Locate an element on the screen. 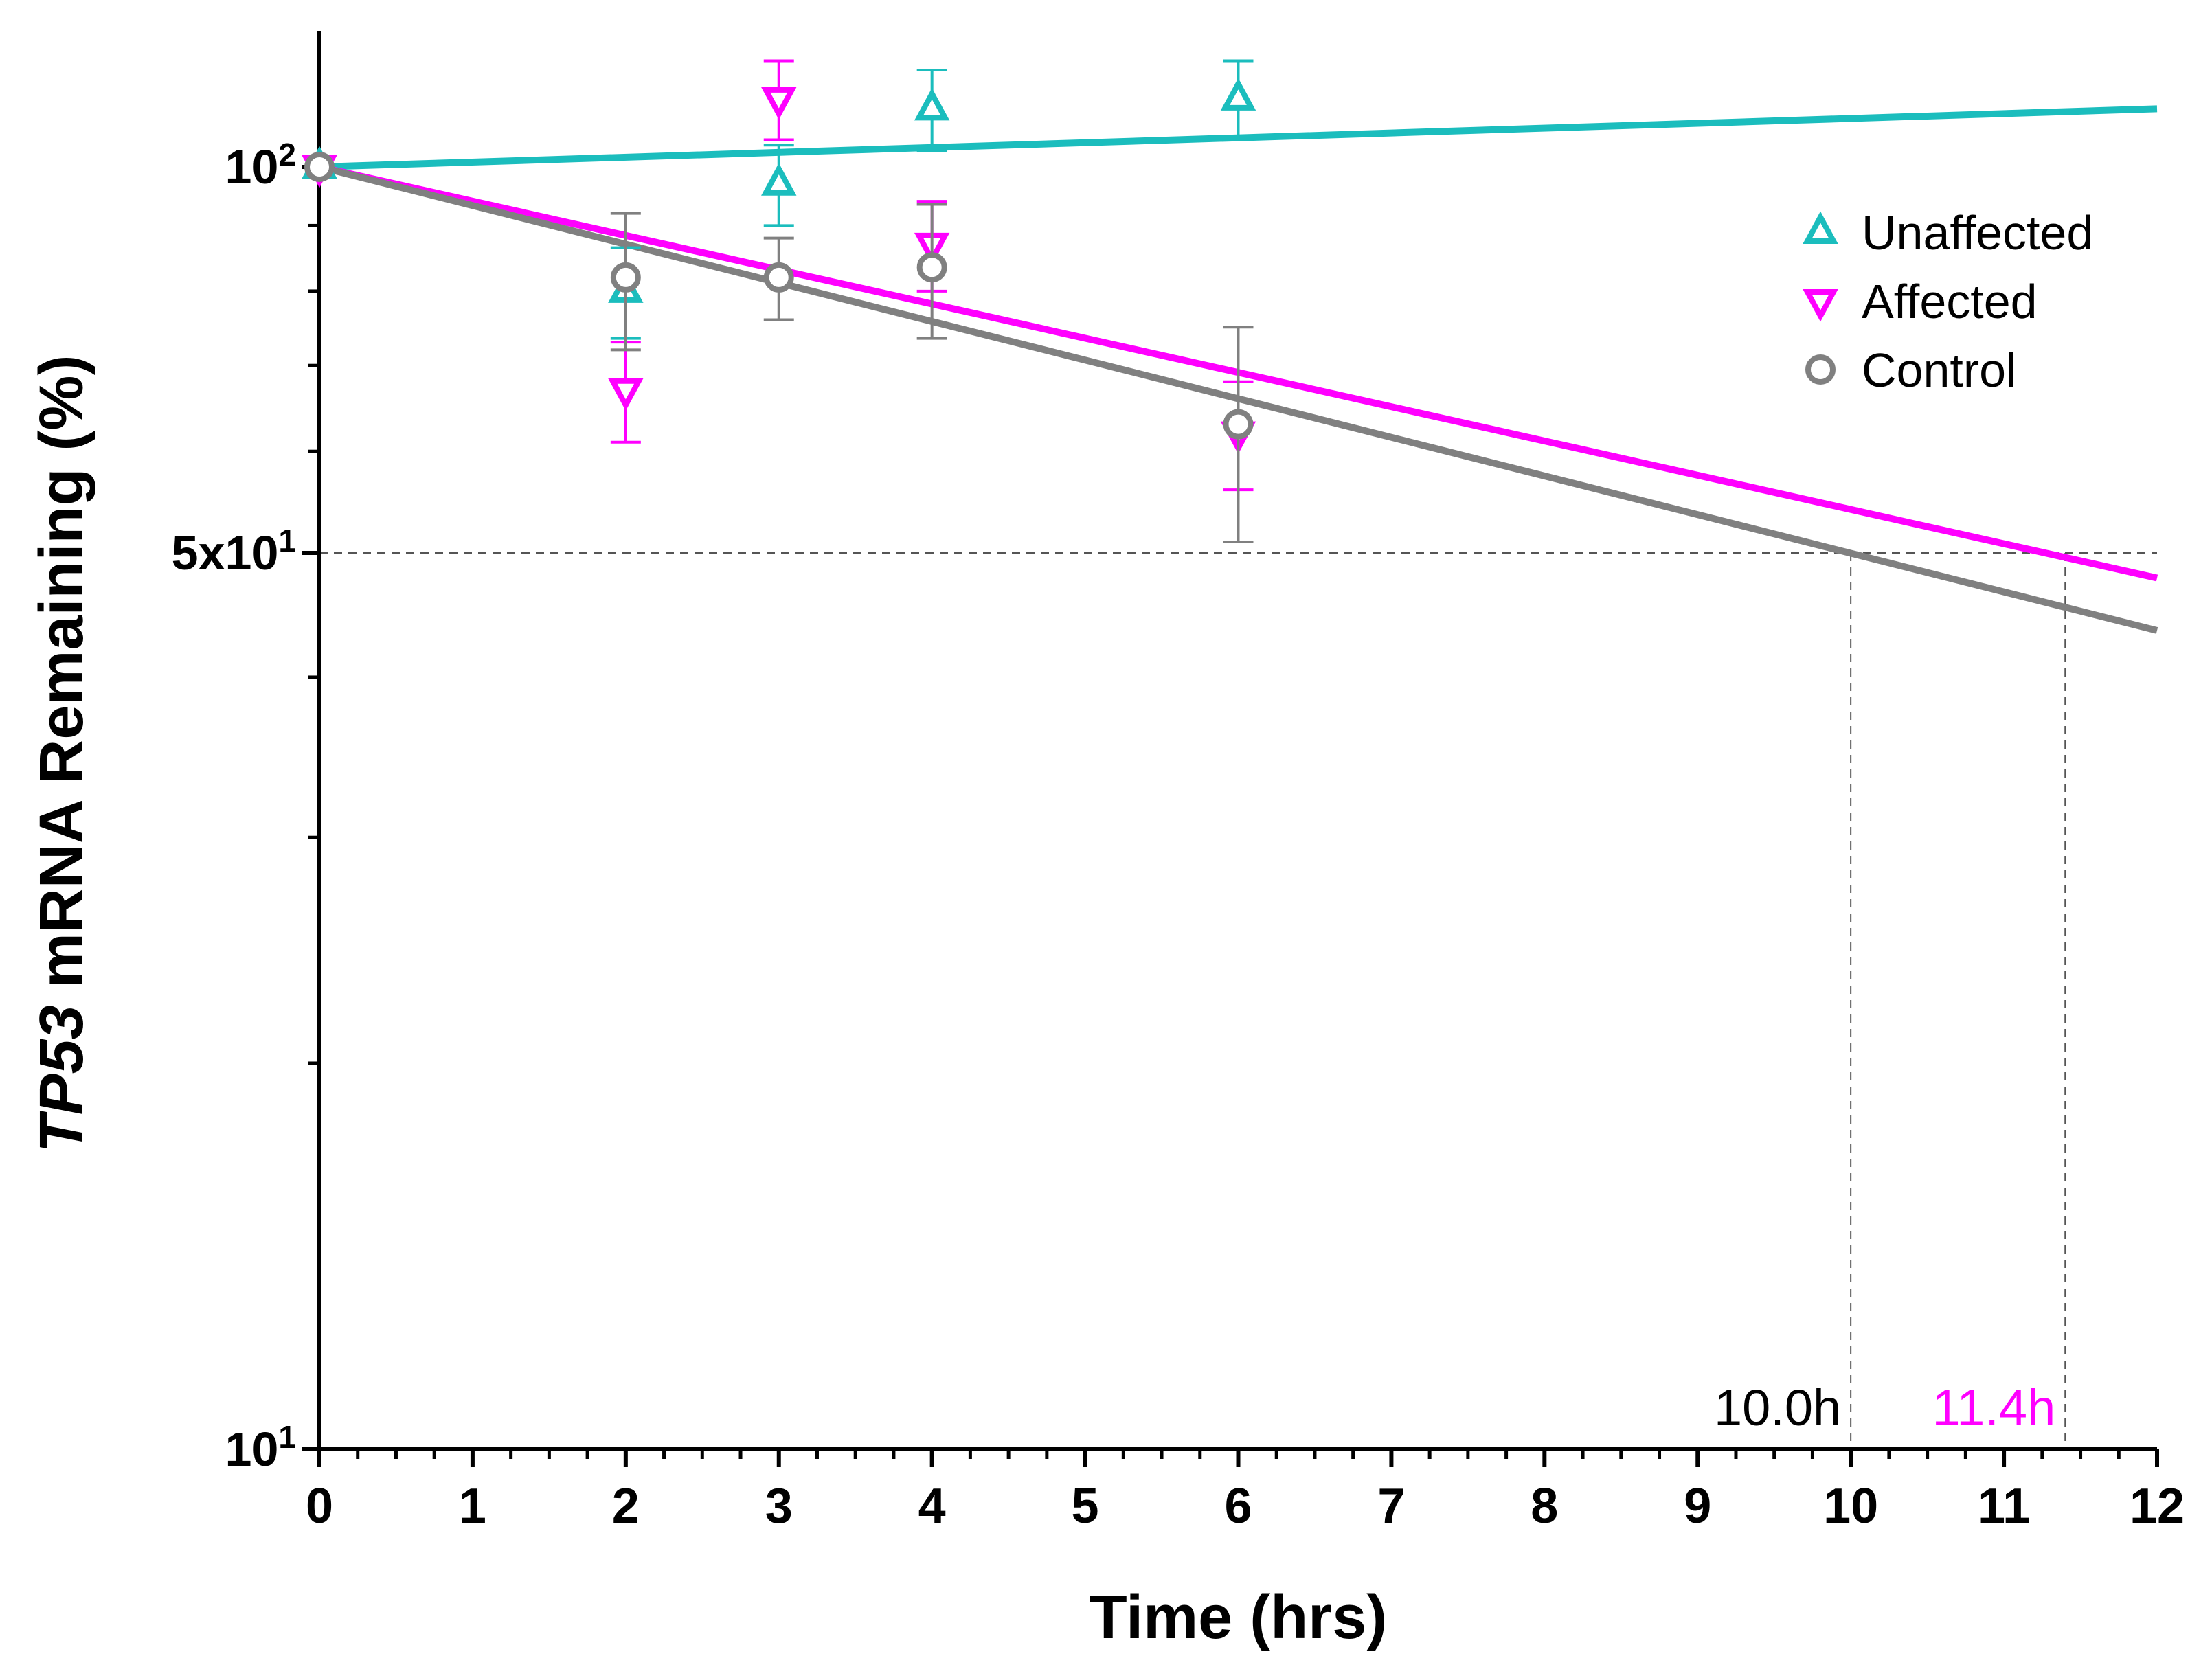 The height and width of the screenshot is (1667, 2212). y-tick-label: 10¹ is located at coordinates (260, 1447).